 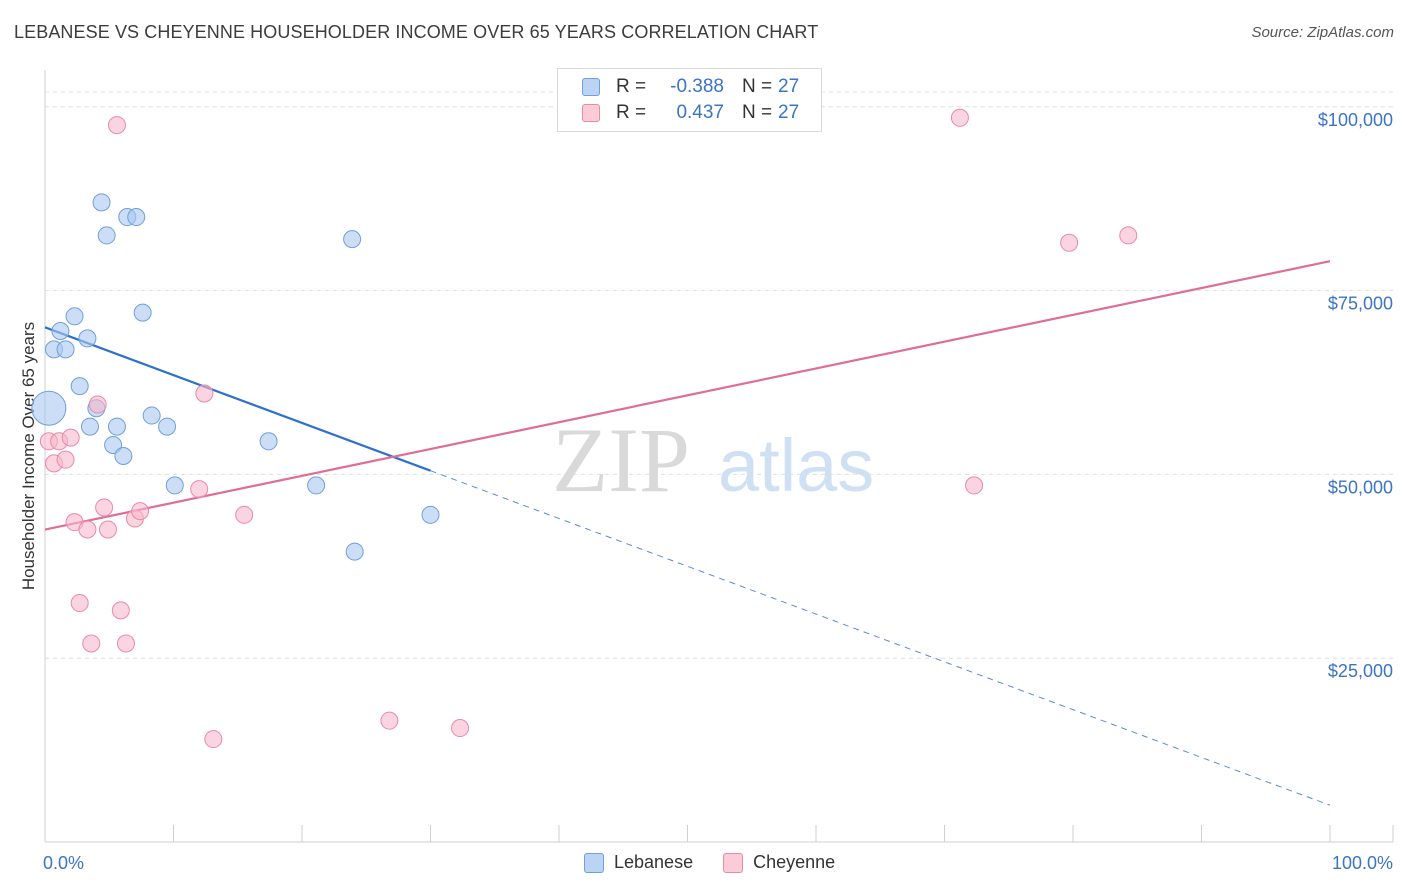 What do you see at coordinates (1355, 120) in the screenshot?
I see `y-tick-label: $100,000` at bounding box center [1355, 120].